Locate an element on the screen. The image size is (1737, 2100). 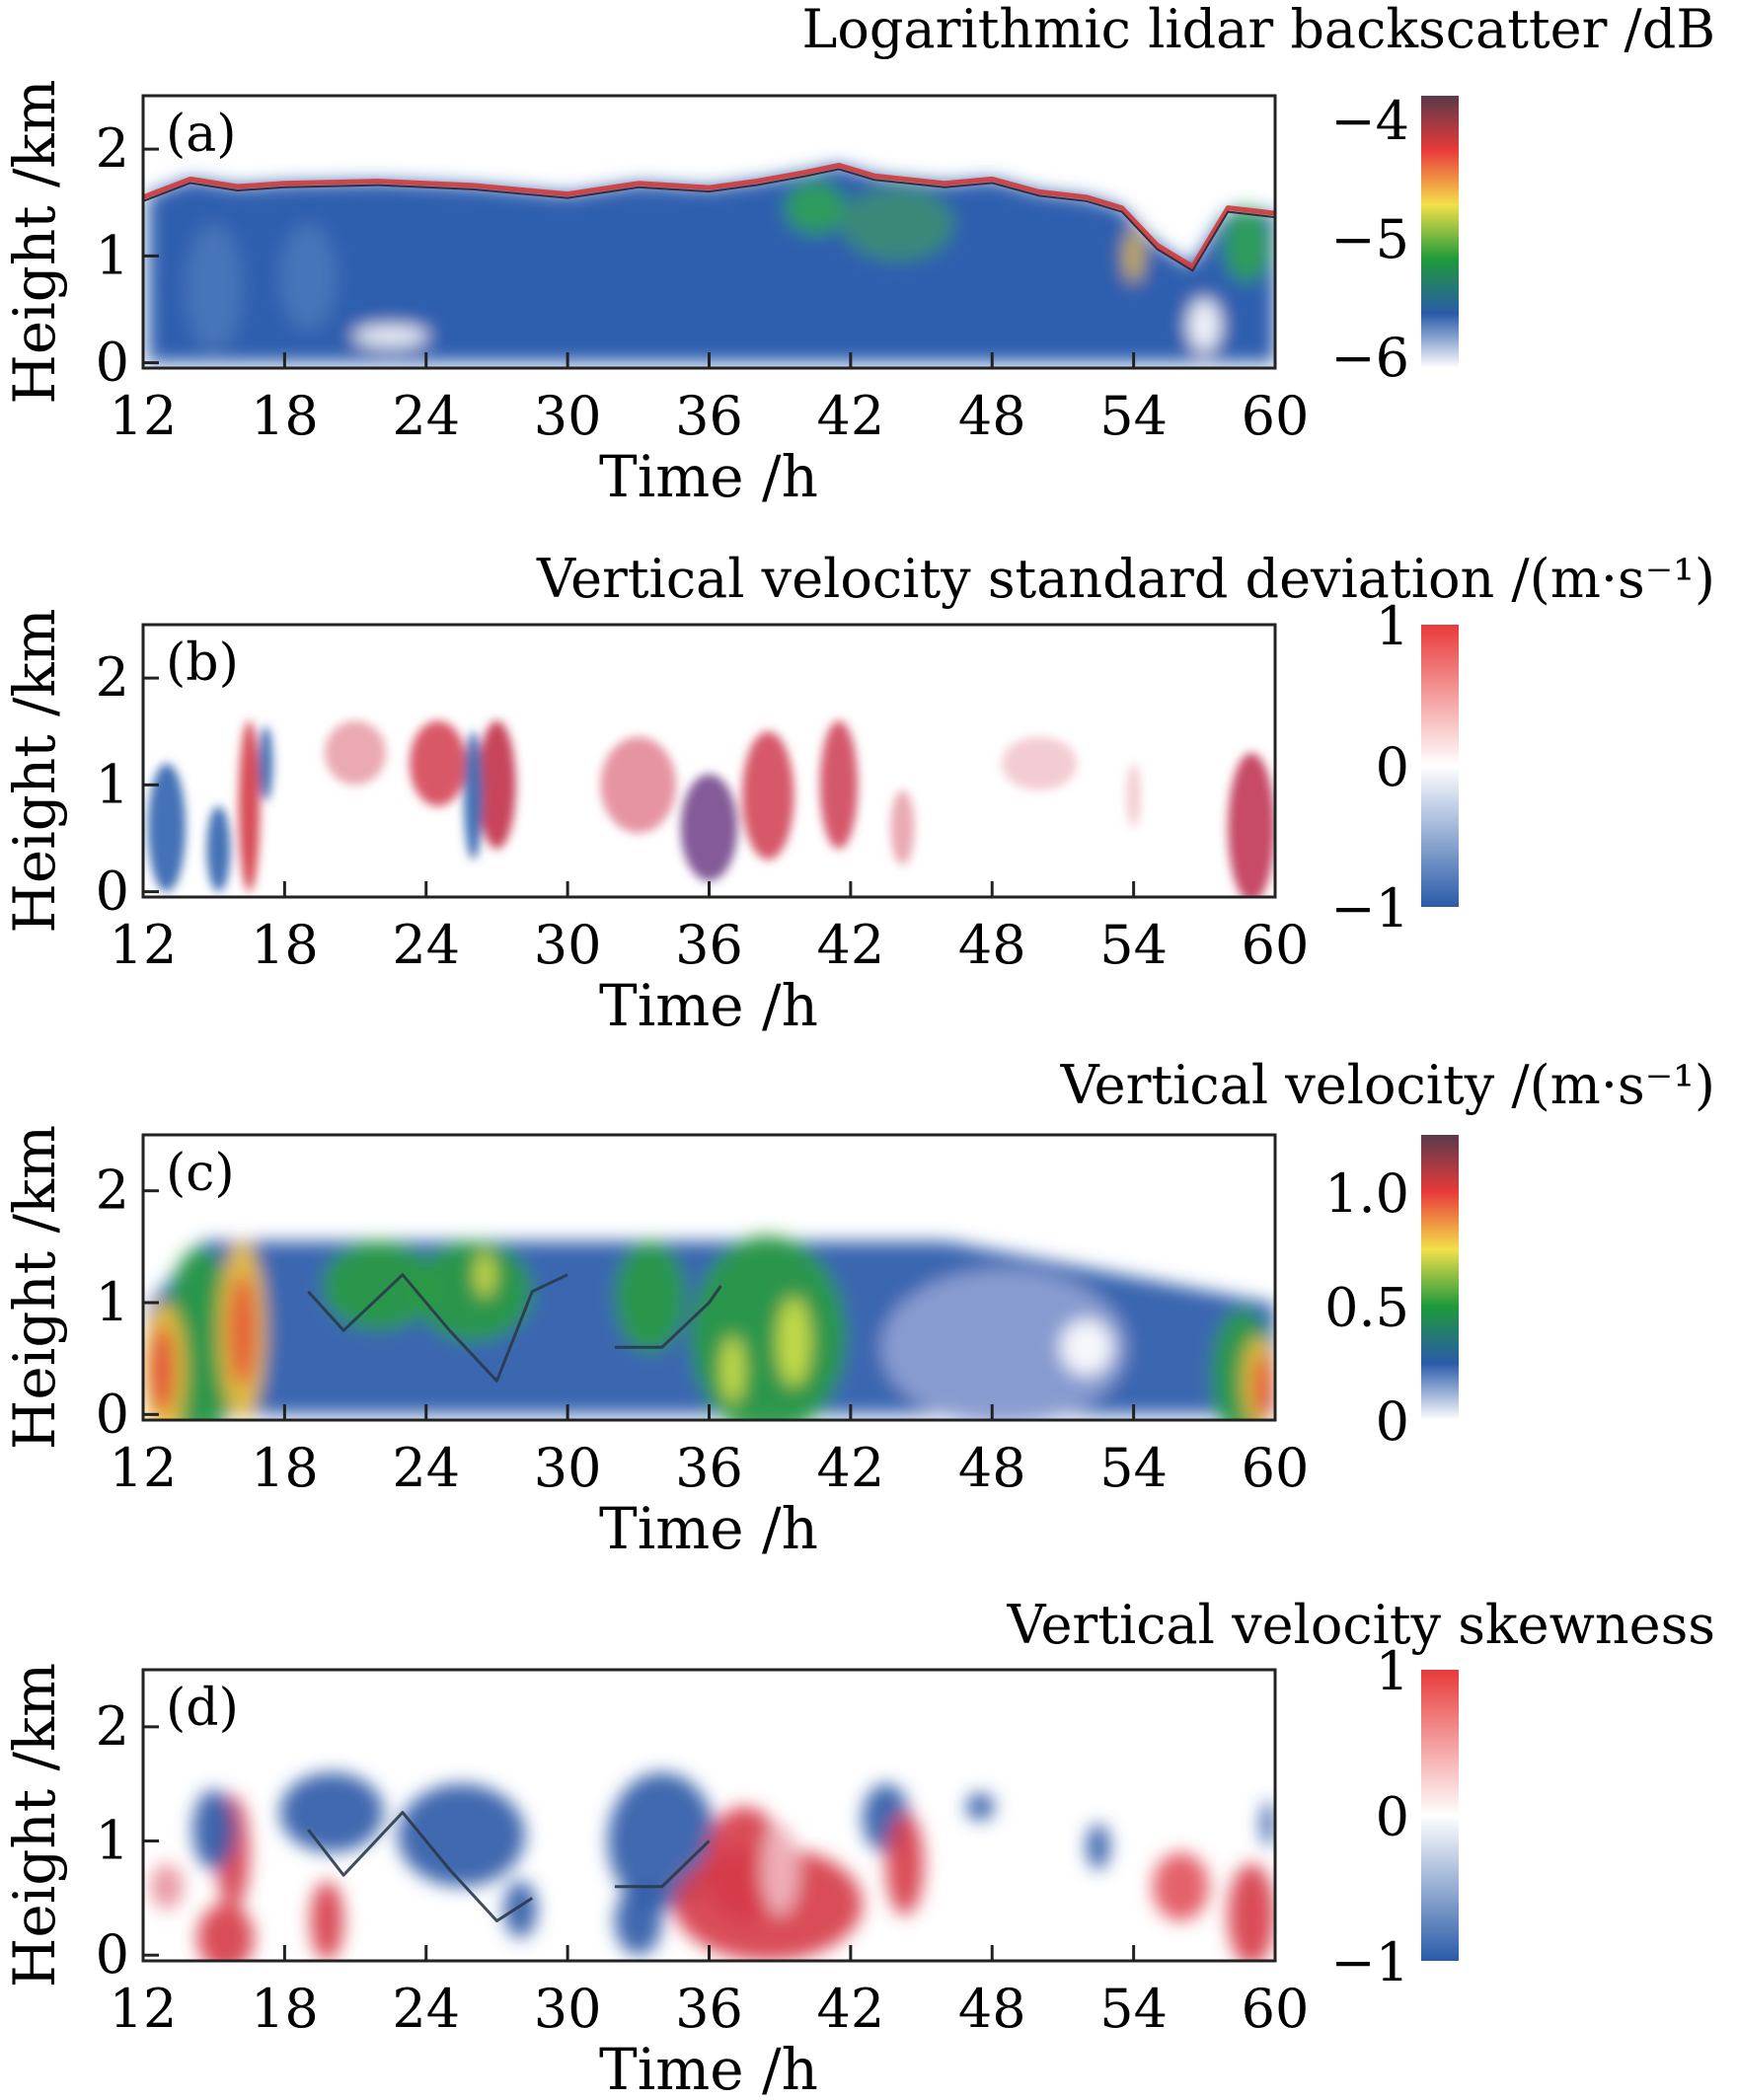
colorbar: 1.0 0.5 0 is located at coordinates (1391, 1294).